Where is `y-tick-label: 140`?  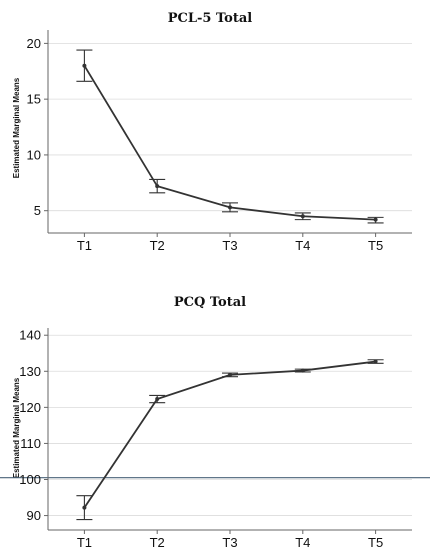 y-tick-label: 140 is located at coordinates (30, 335).